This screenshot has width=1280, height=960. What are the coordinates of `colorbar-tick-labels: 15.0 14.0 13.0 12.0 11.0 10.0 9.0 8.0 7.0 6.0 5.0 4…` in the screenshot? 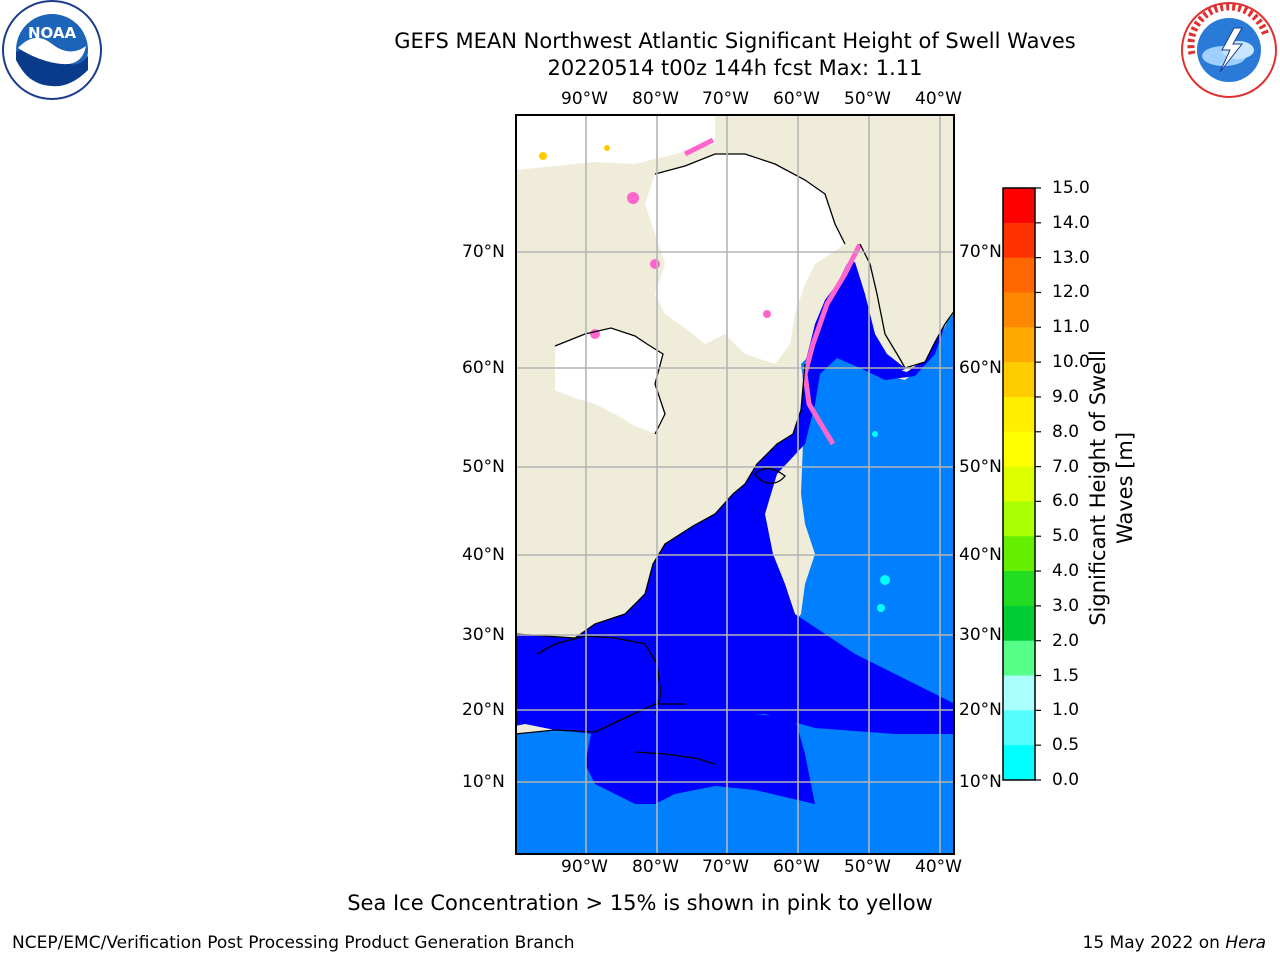 It's located at (1082, 489).